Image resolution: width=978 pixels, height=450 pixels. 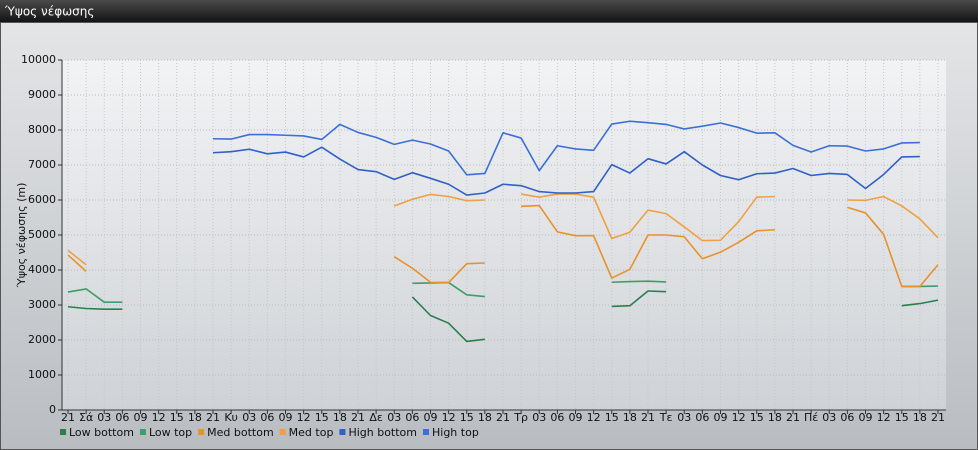 I want to click on y-tick-label: 9000, so click(x=42, y=94).